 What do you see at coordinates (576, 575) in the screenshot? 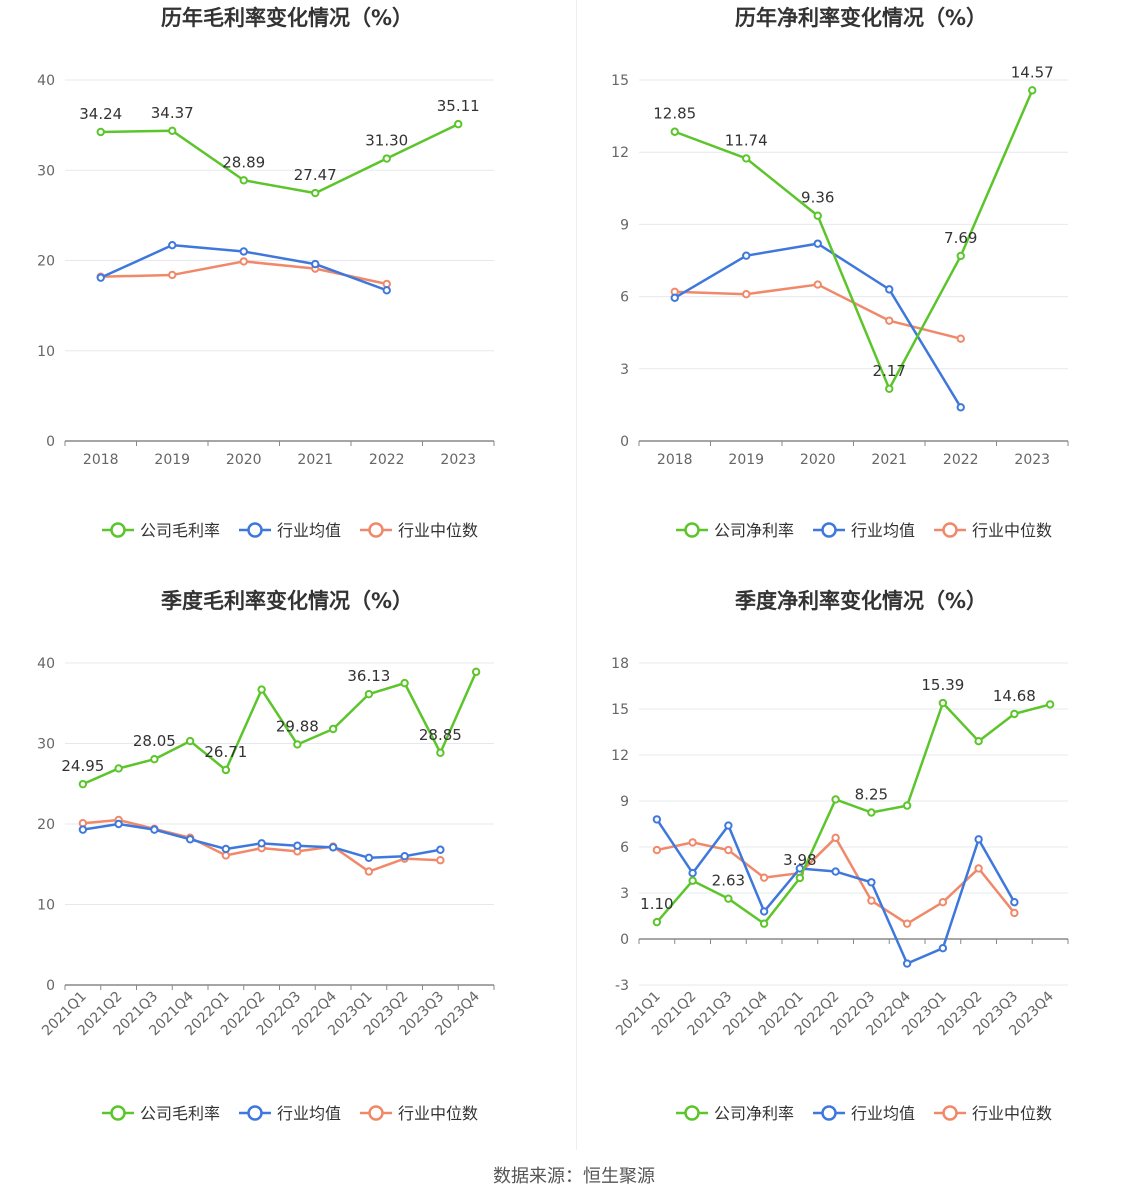
I see `panel-divider` at bounding box center [576, 575].